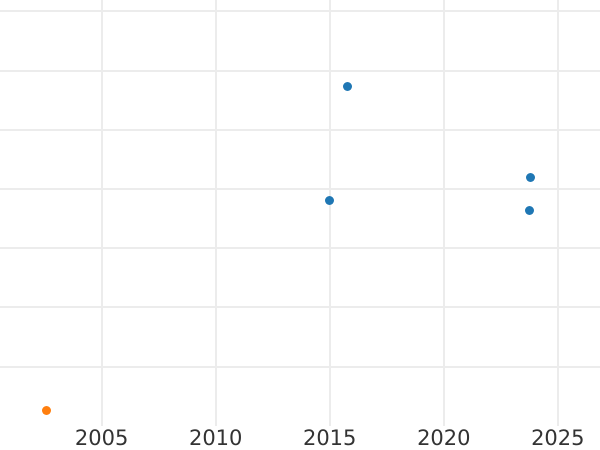  I want to click on x-tick-label: 2025, so click(558, 438).